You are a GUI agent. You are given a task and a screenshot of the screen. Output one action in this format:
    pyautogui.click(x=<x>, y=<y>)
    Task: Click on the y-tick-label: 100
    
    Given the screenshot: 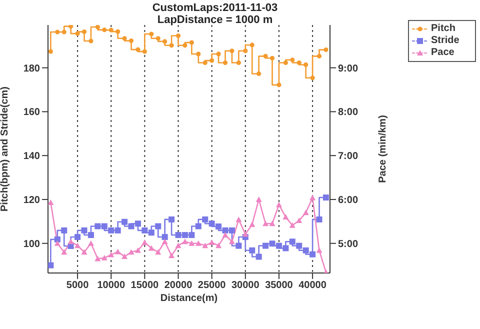 What is the action you would take?
    pyautogui.click(x=31, y=244)
    